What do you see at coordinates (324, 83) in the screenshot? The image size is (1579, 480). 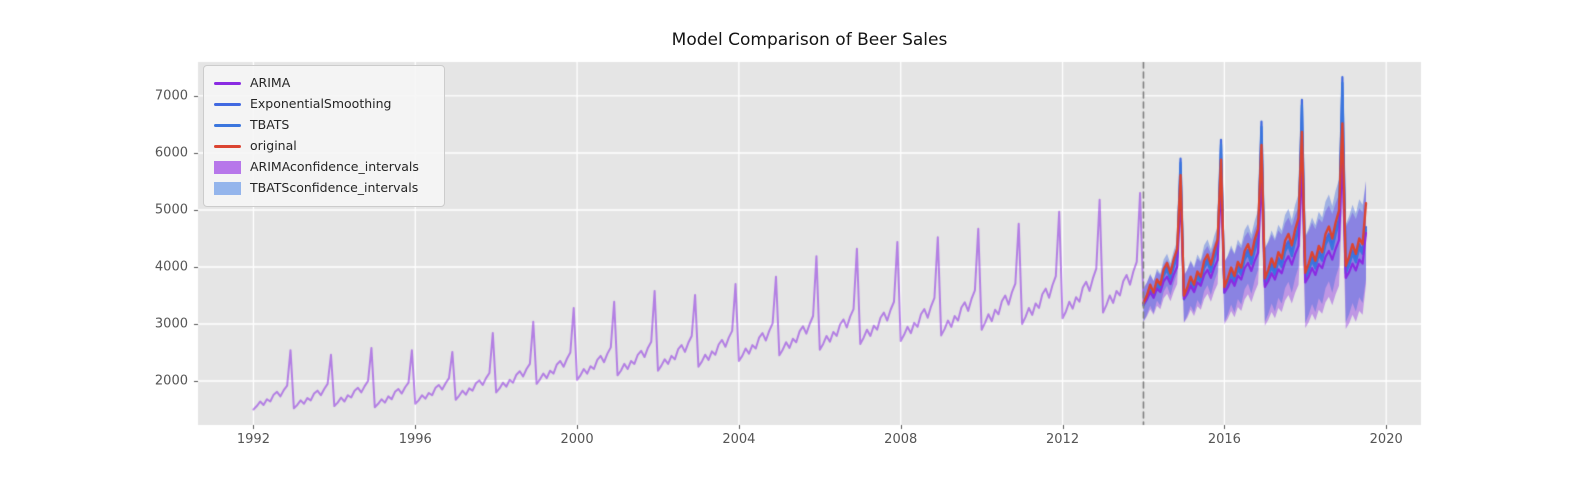 I see `legend-item: ARIMA` at bounding box center [324, 83].